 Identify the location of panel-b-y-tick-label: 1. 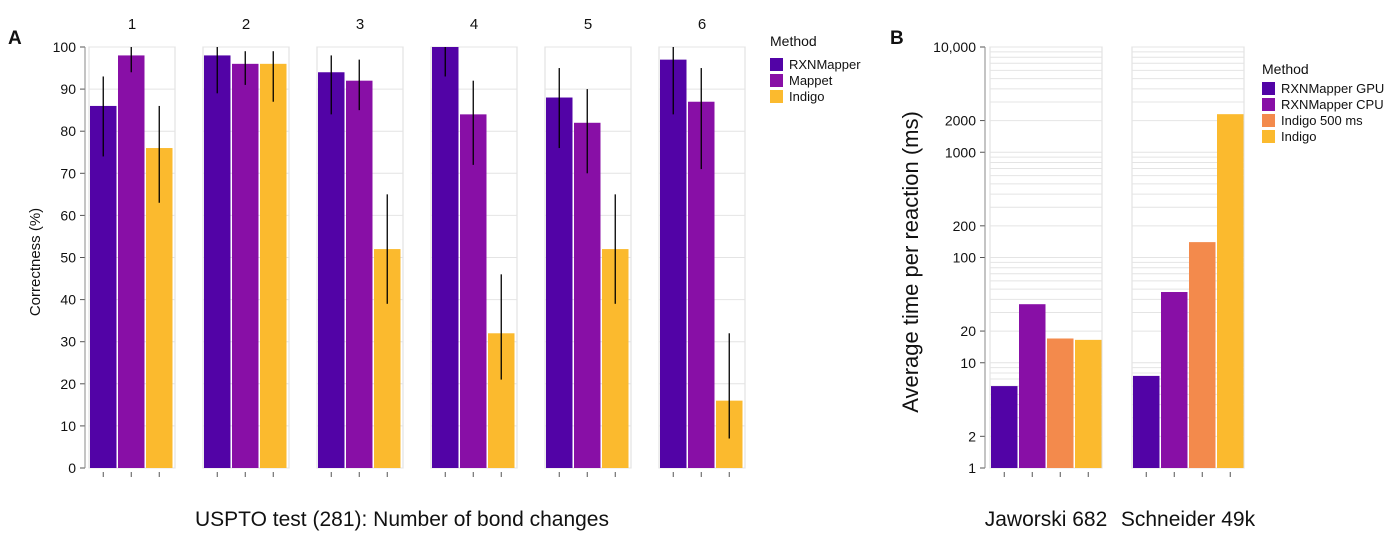
(972, 468).